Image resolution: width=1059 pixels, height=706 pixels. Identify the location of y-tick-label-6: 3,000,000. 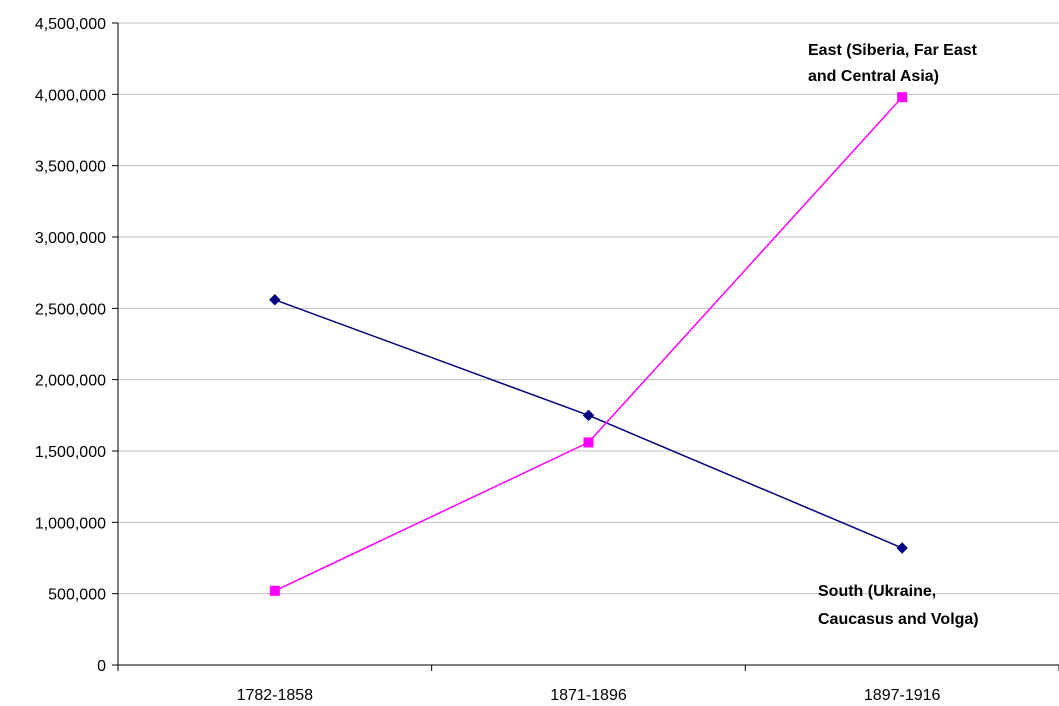
(70, 238).